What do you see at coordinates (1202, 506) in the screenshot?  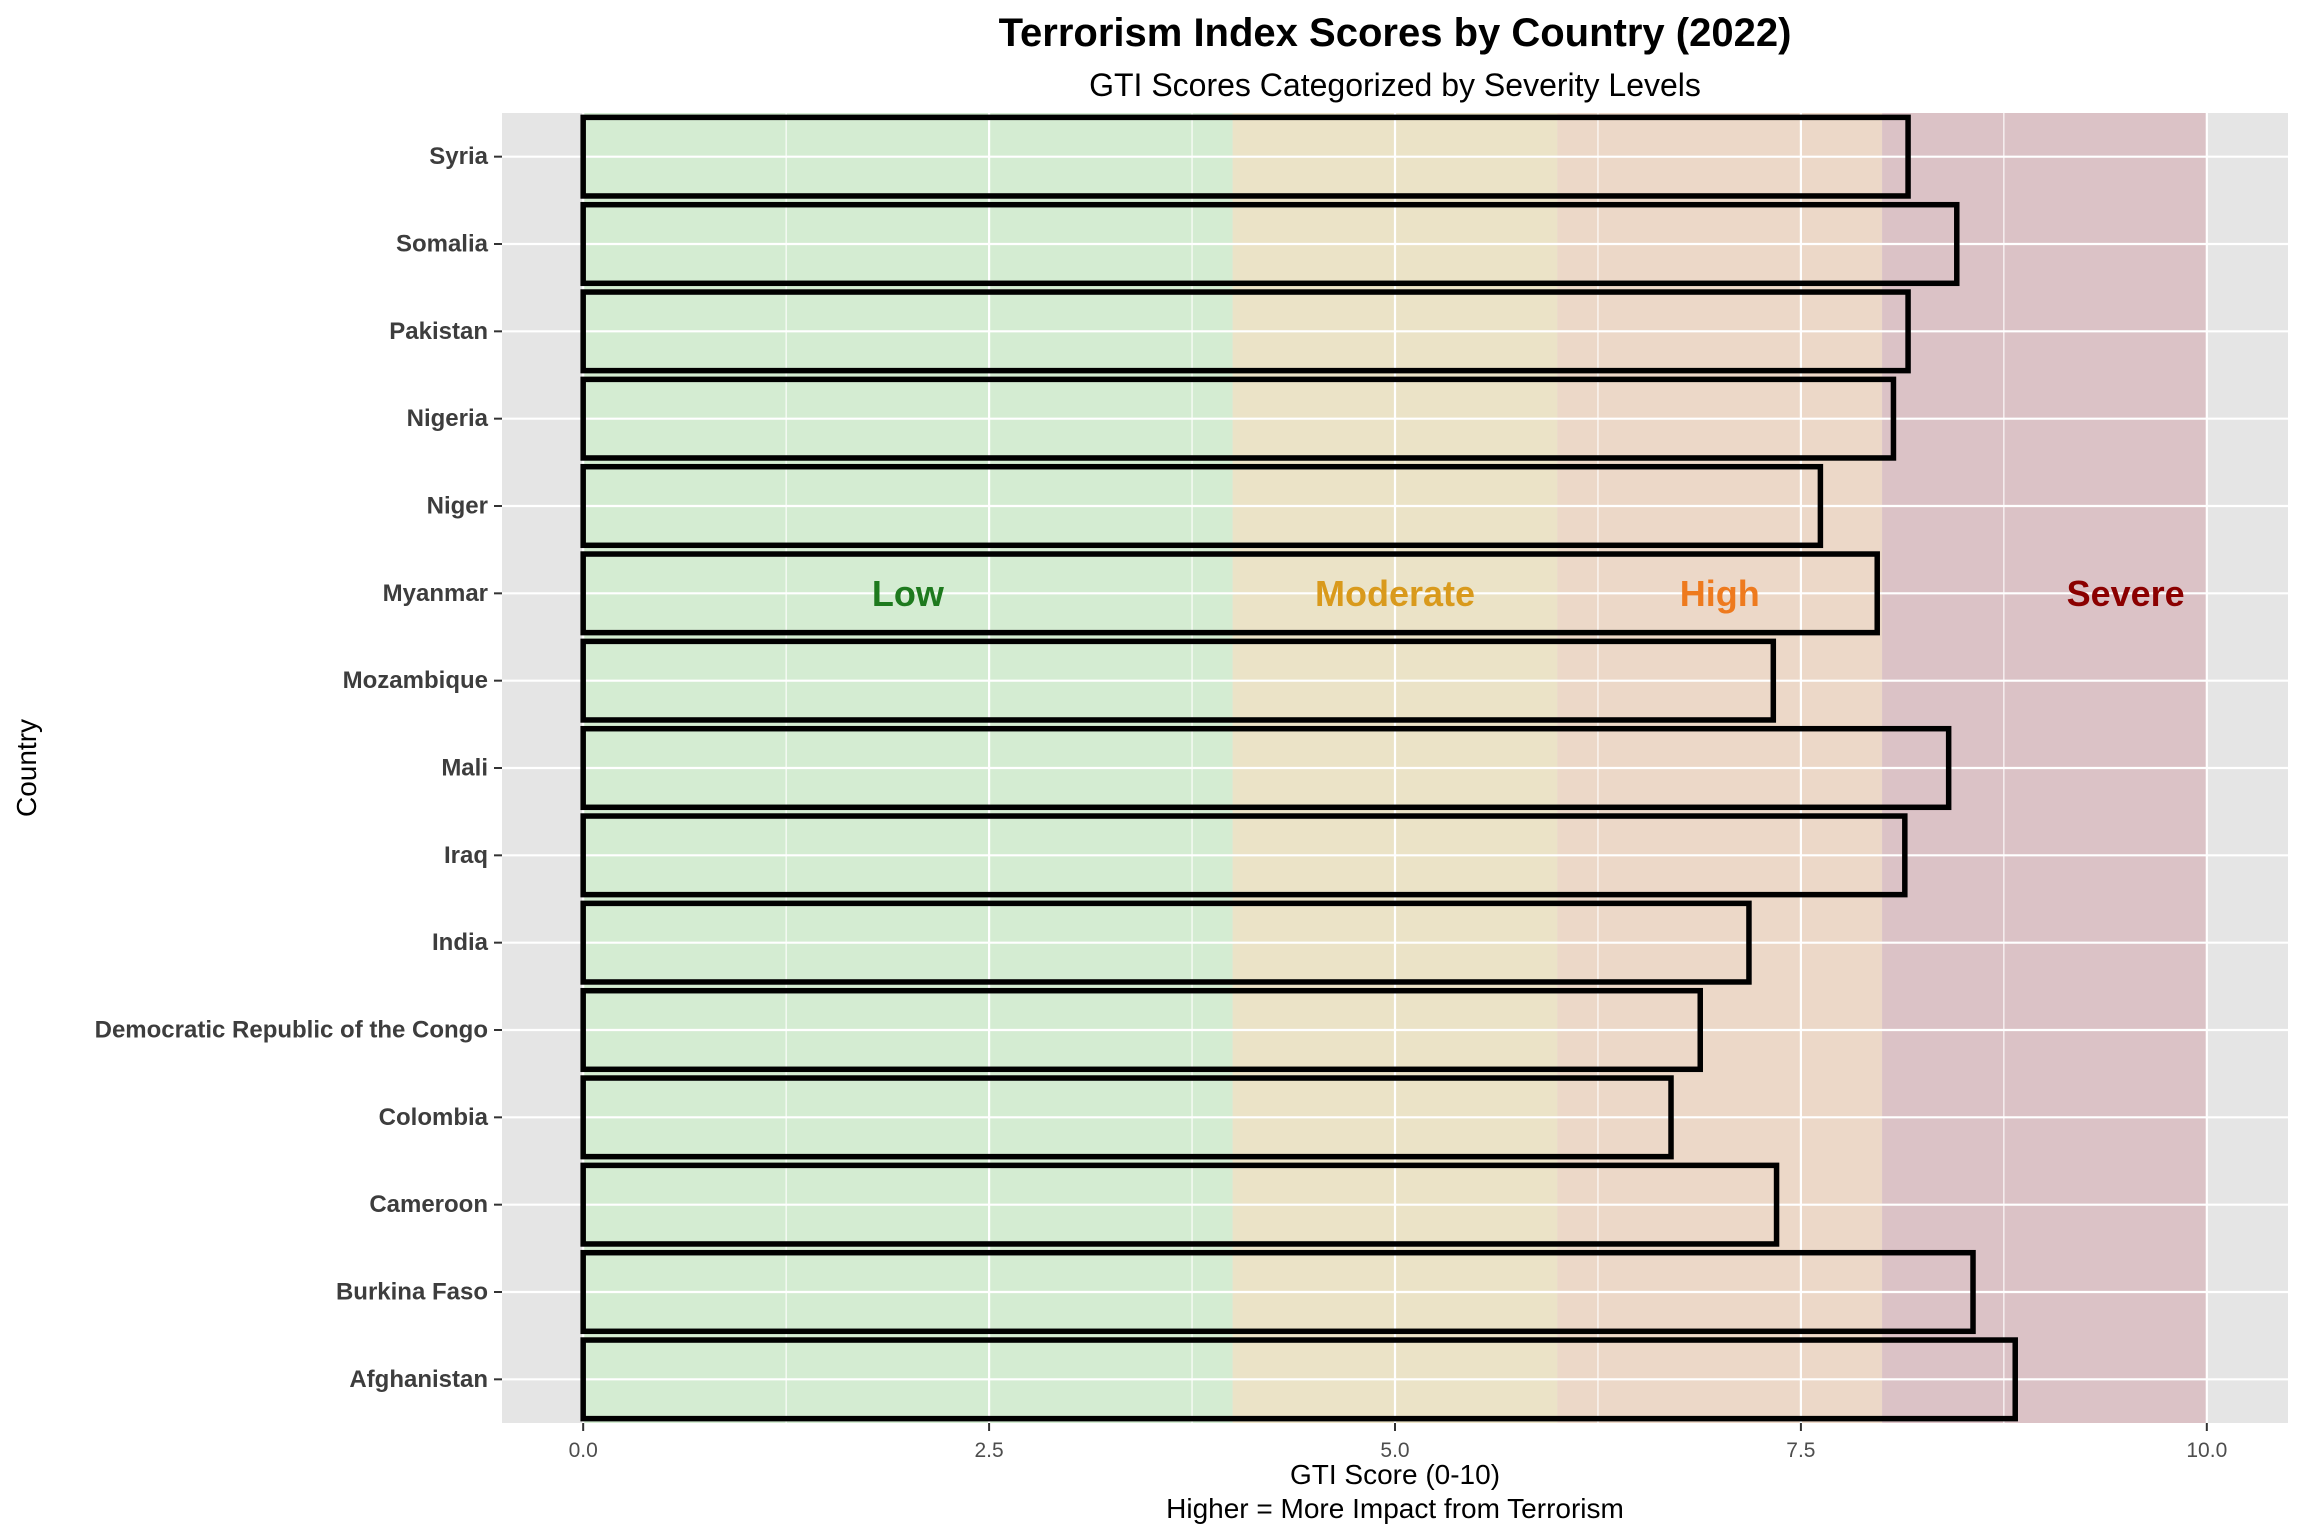 I see `bar-niger` at bounding box center [1202, 506].